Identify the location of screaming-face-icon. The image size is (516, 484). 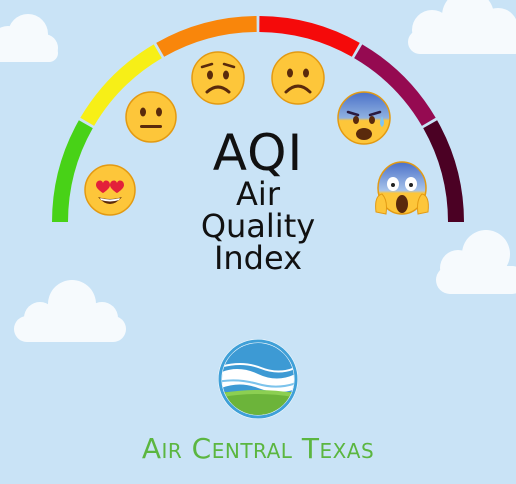
(402, 188).